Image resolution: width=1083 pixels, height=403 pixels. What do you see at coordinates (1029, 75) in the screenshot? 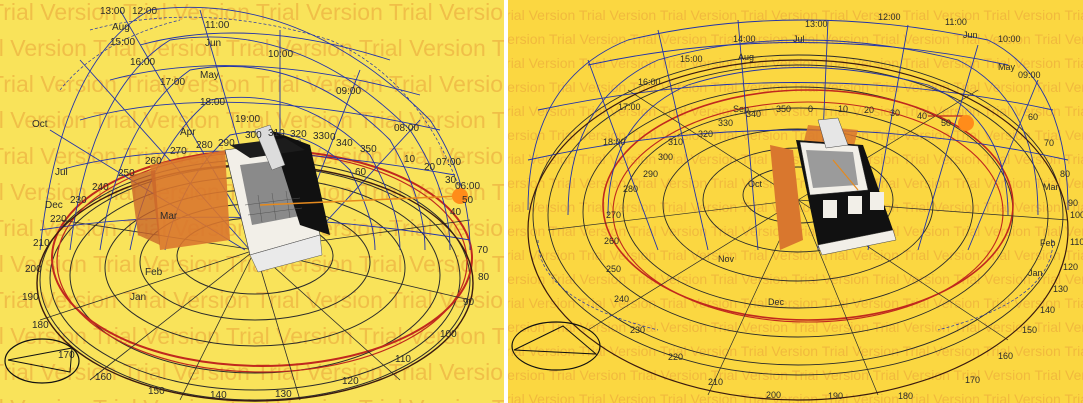
I see `svg-text: 09:00` at bounding box center [1029, 75].